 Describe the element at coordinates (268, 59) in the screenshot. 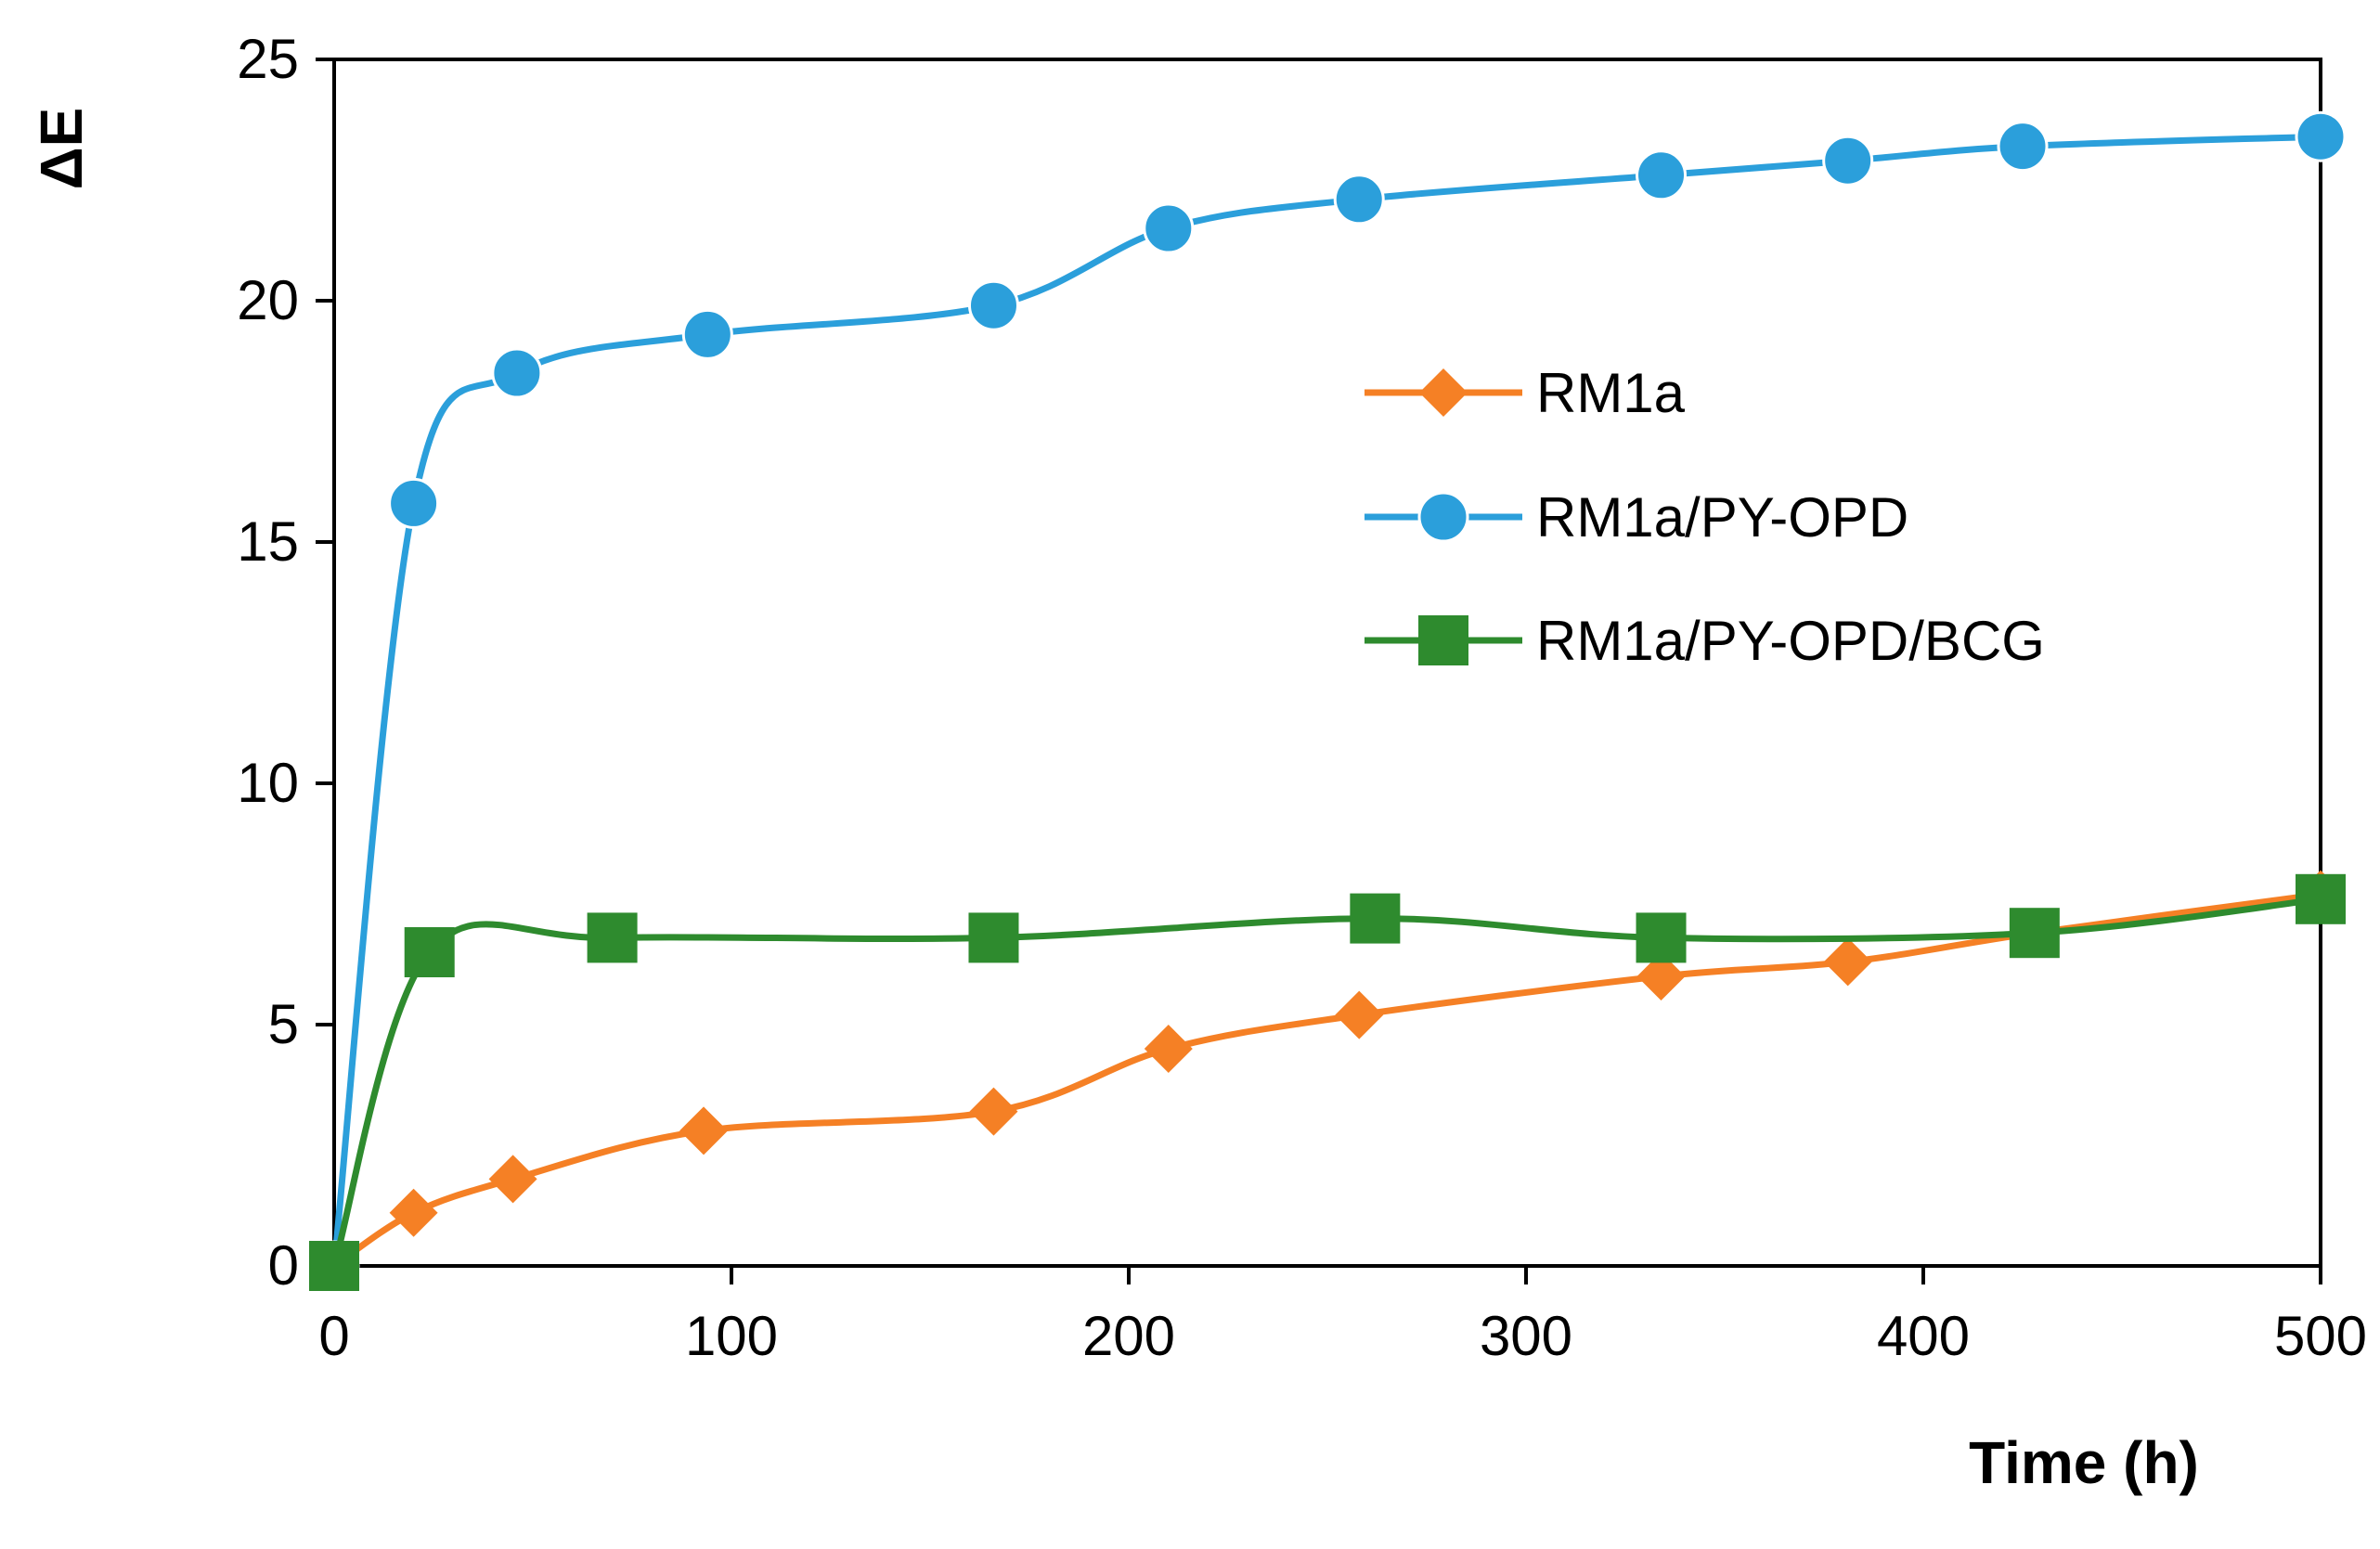

I see `y-tick-label: 25` at that location.